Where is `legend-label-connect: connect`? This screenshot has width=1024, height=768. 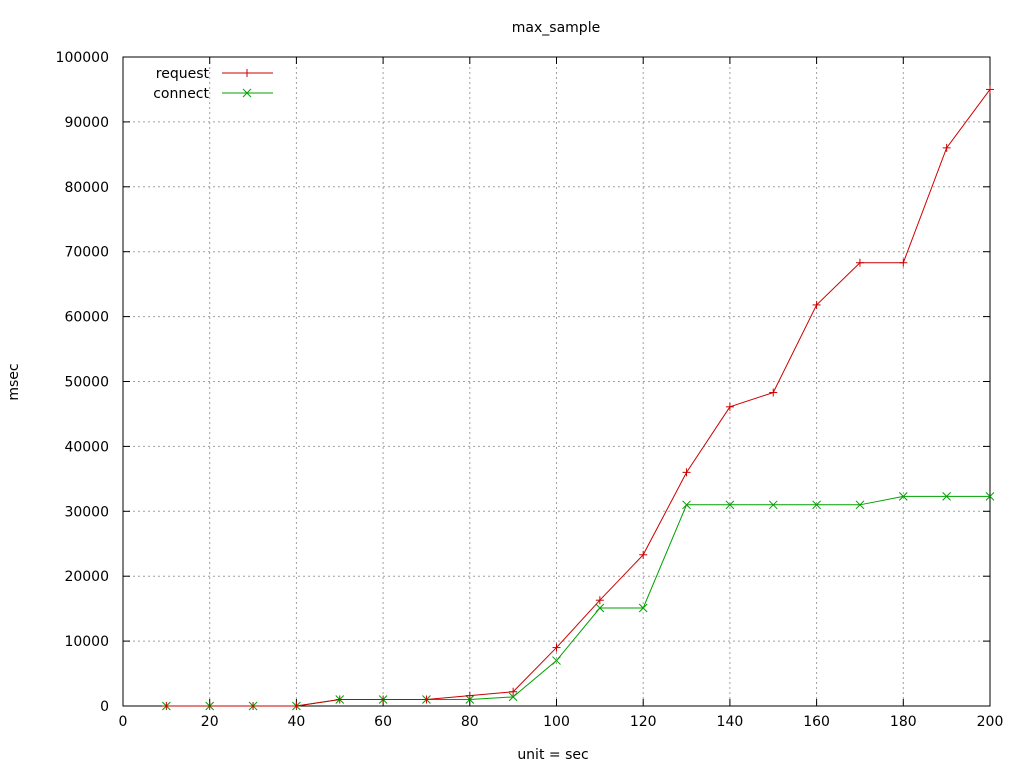
legend-label-connect: connect is located at coordinates (181, 94).